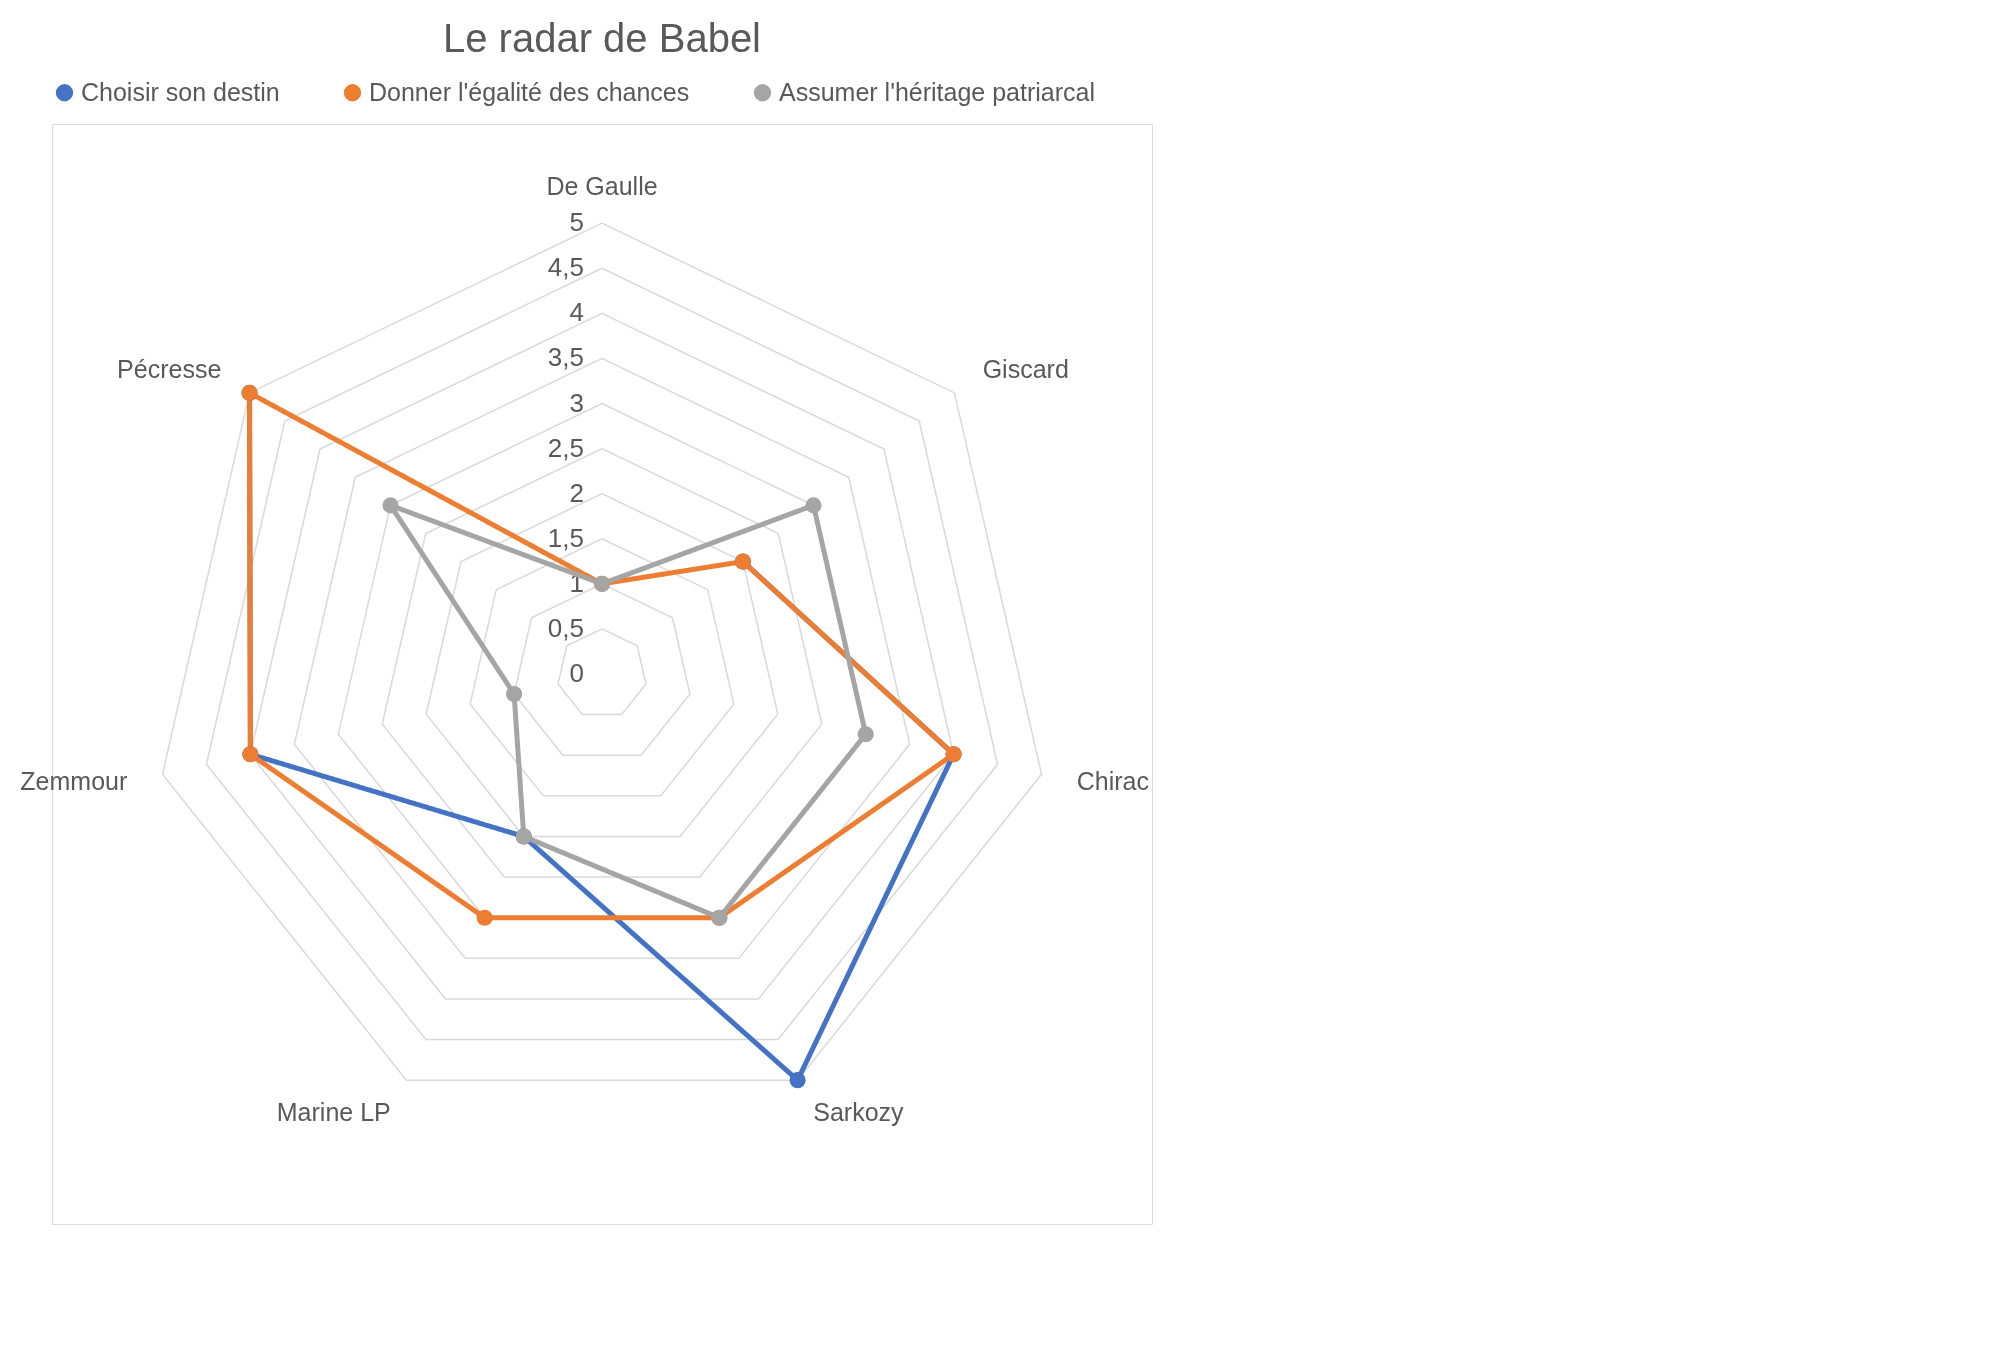  What do you see at coordinates (565, 267) in the screenshot?
I see `y-tick-label: 4,5` at bounding box center [565, 267].